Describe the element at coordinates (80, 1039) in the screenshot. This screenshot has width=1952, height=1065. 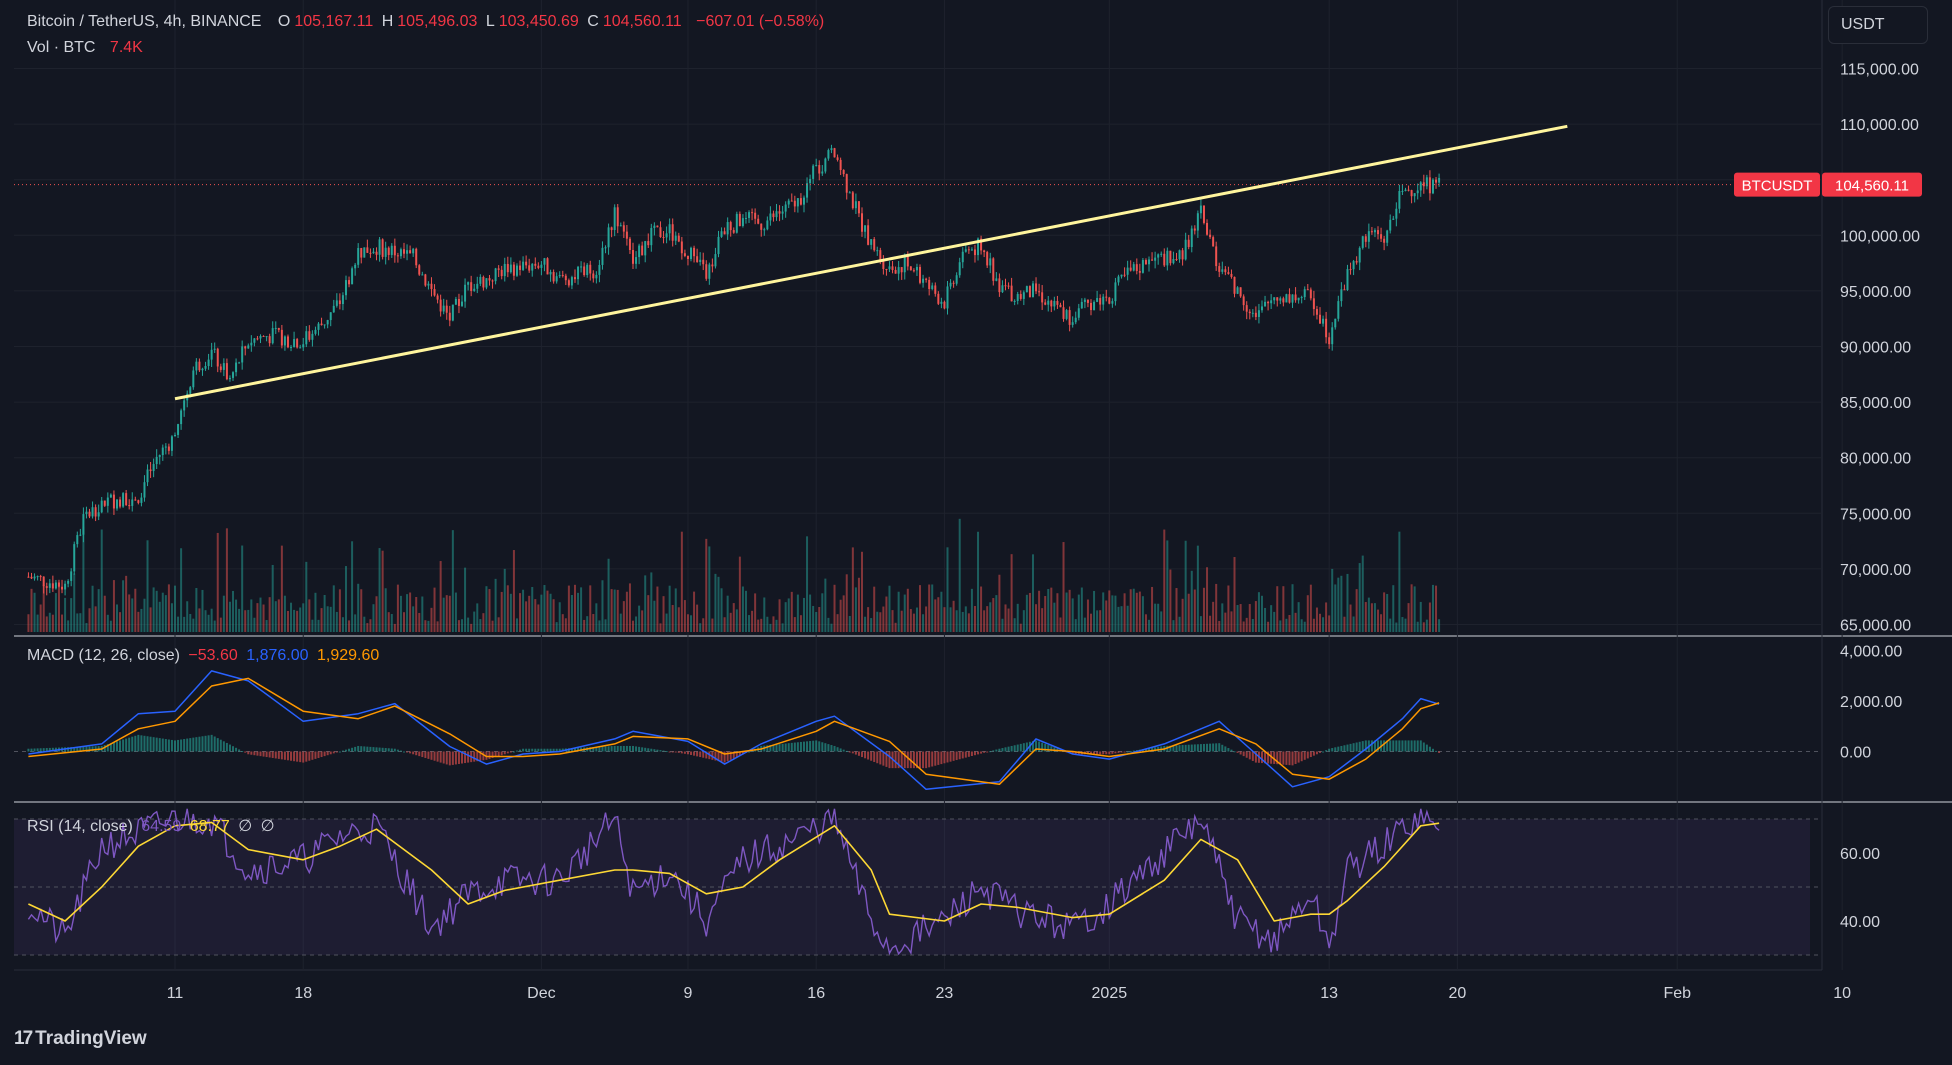
I see `tradingview-logo: 17 TradingView` at that location.